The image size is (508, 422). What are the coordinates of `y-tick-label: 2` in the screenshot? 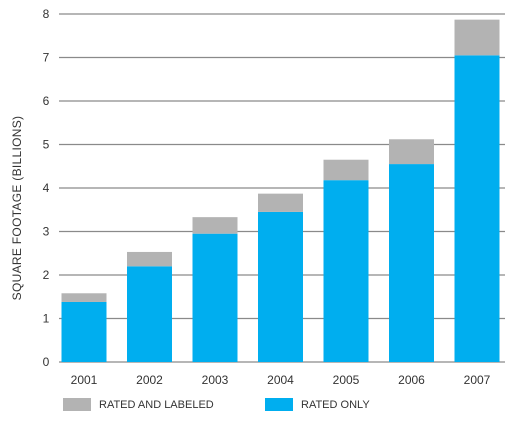 It's located at (46, 275).